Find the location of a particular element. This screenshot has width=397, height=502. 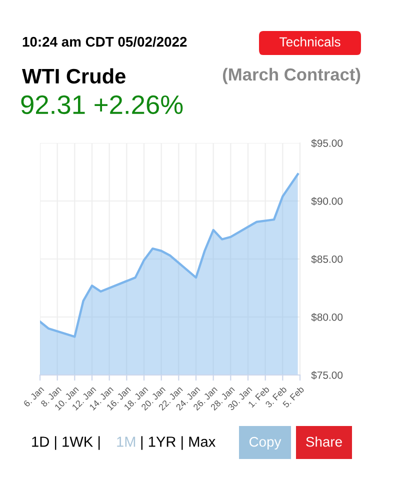

chart-title: WTI Crude is located at coordinates (74, 76).